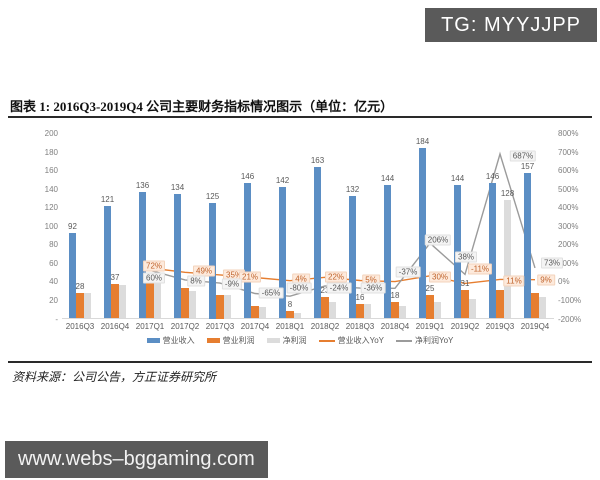 This screenshot has height=480, width=600. Describe the element at coordinates (408, 272) in the screenshot. I see `yoy-label-net_profit_yoy-2018Q4: -37%` at that location.